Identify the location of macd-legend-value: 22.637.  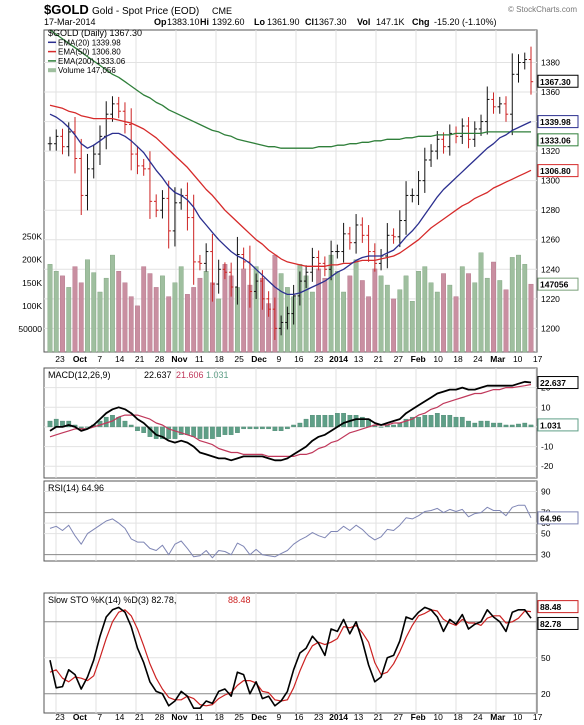
(158, 375).